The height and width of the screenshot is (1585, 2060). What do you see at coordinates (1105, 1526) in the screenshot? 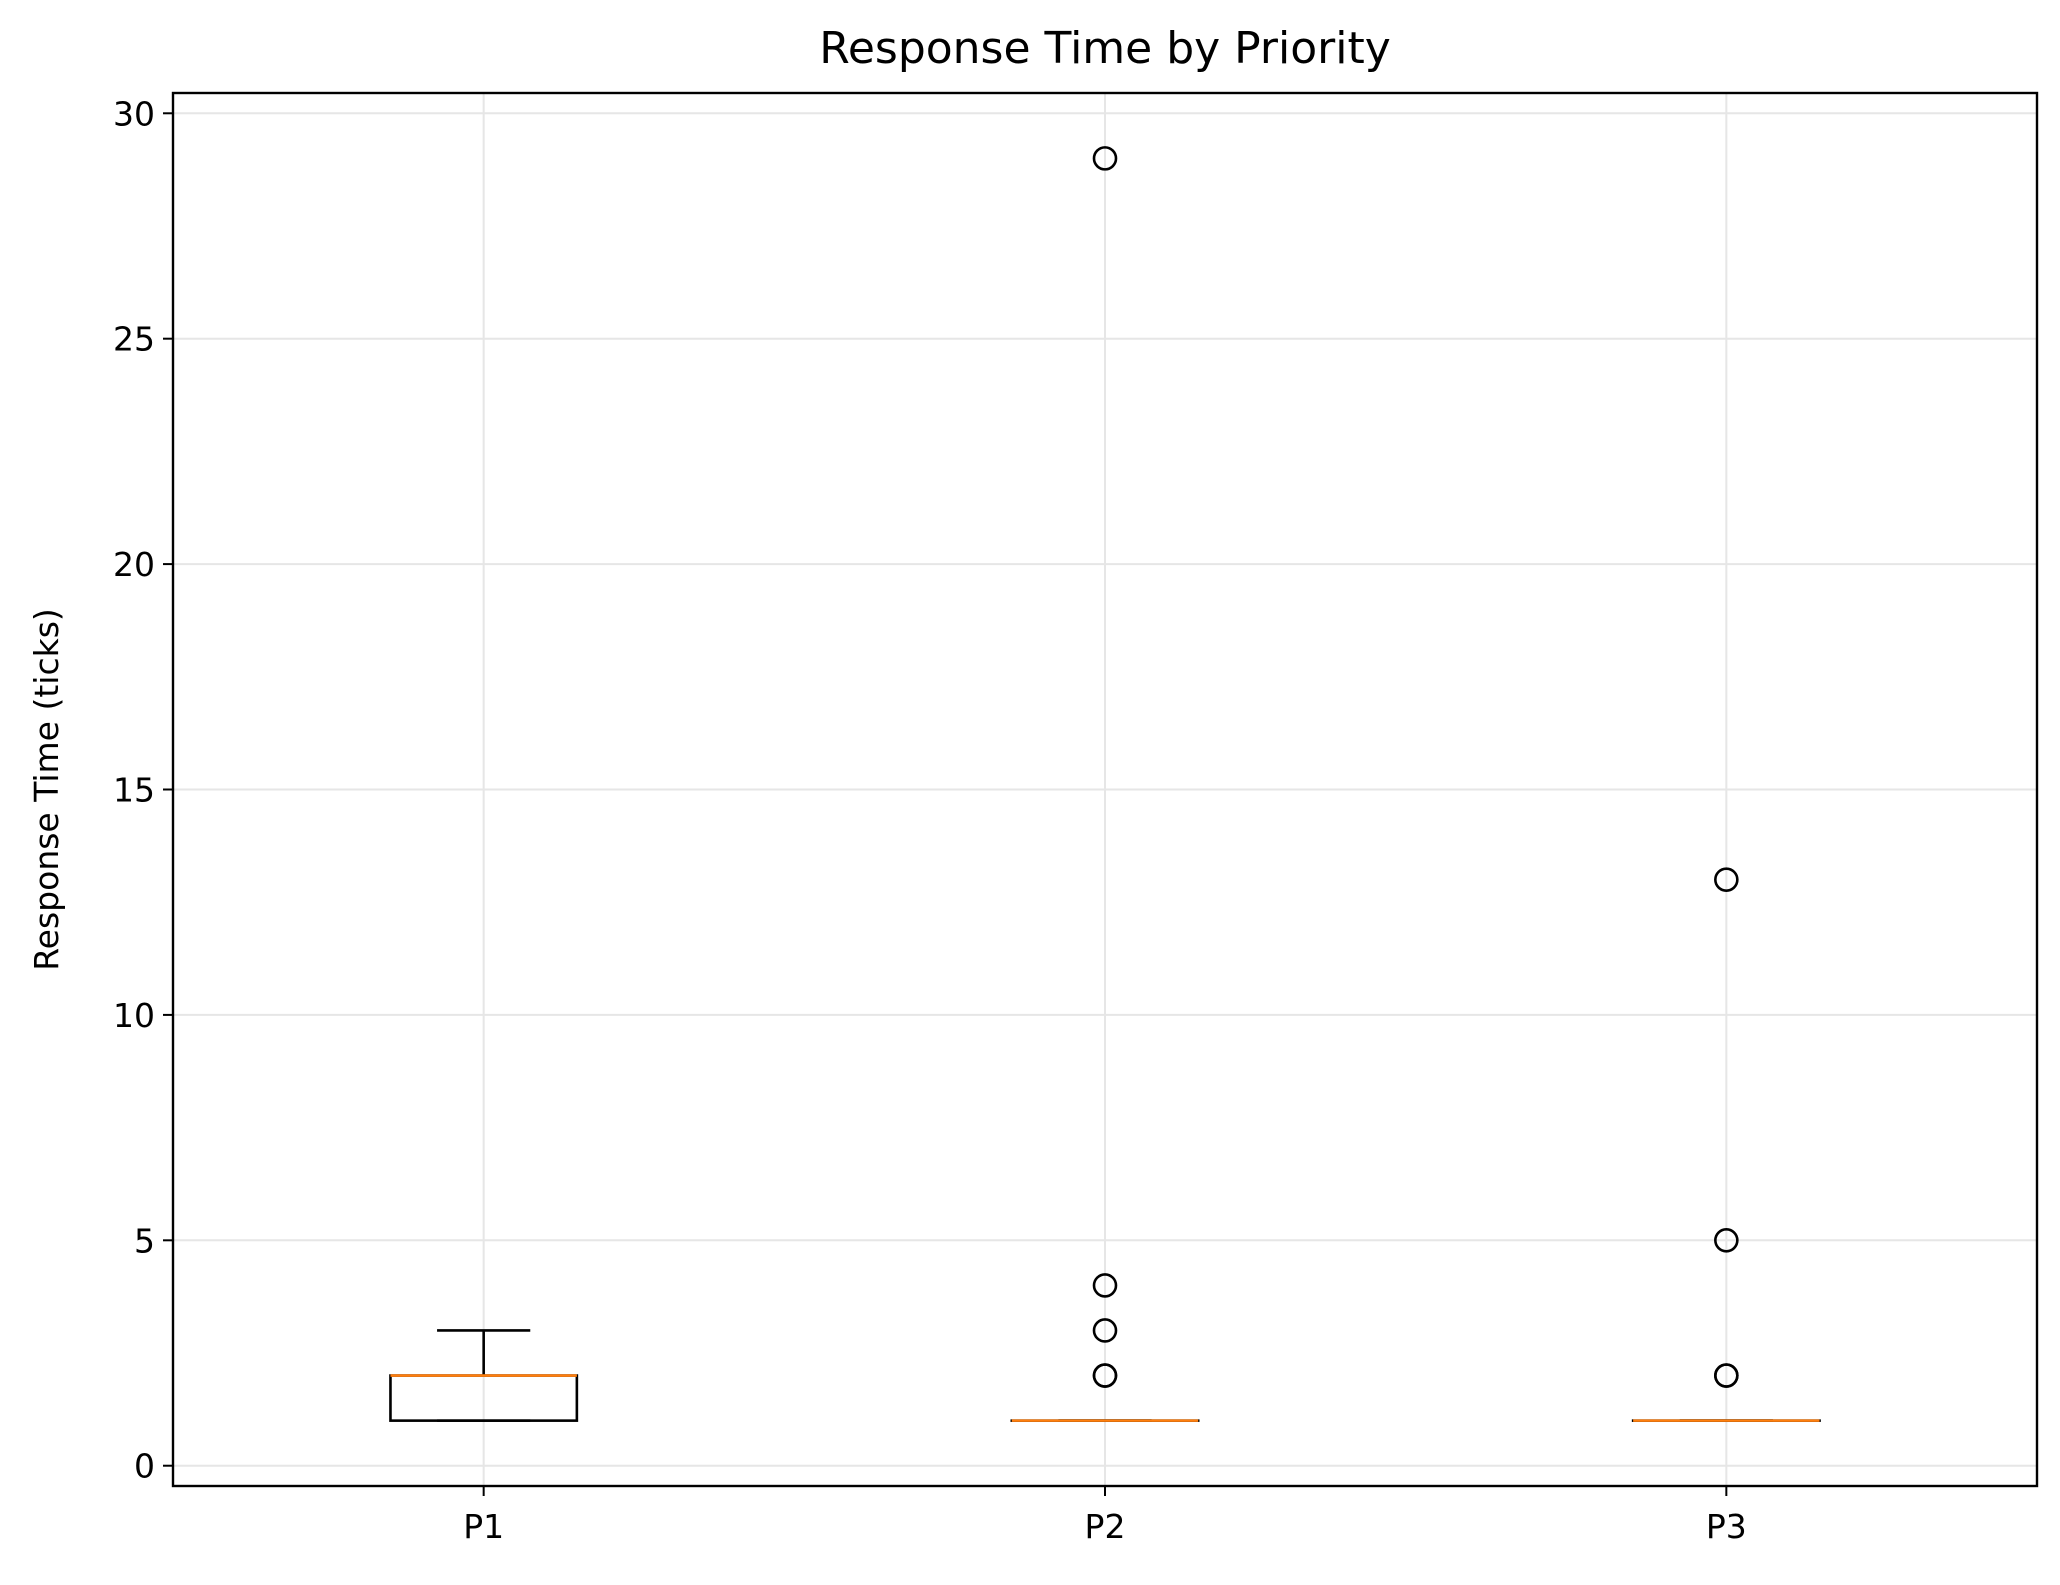
I see `x-tick-label: P2` at bounding box center [1105, 1526].